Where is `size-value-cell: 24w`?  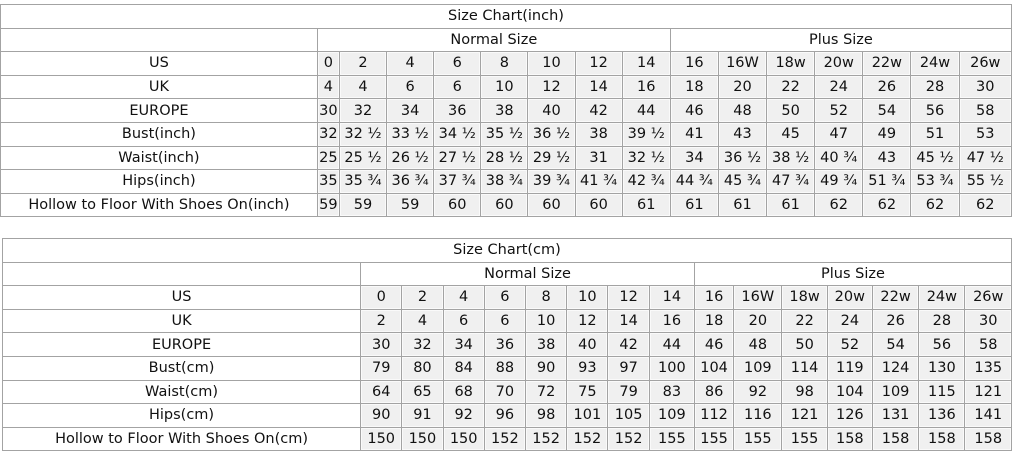 size-value-cell: 24w is located at coordinates (942, 297).